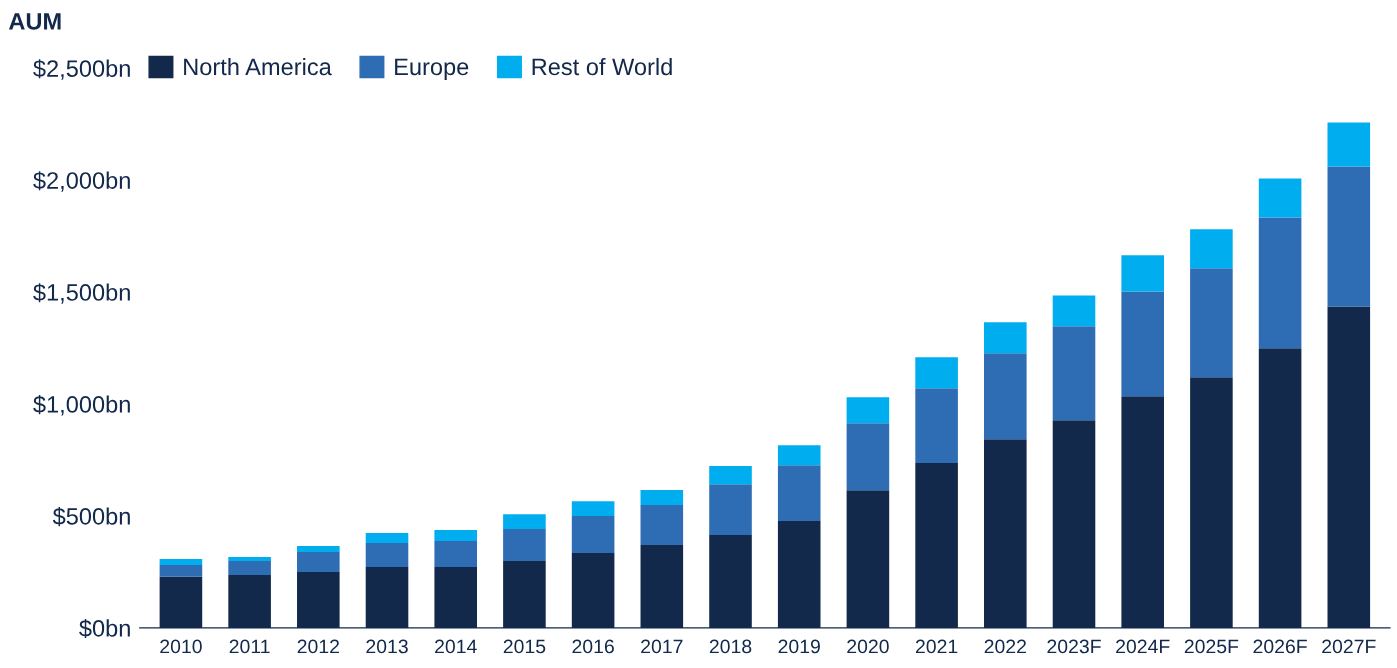 This screenshot has width=1397, height=668. What do you see at coordinates (730, 646) in the screenshot?
I see `x-tick-label: 2018` at bounding box center [730, 646].